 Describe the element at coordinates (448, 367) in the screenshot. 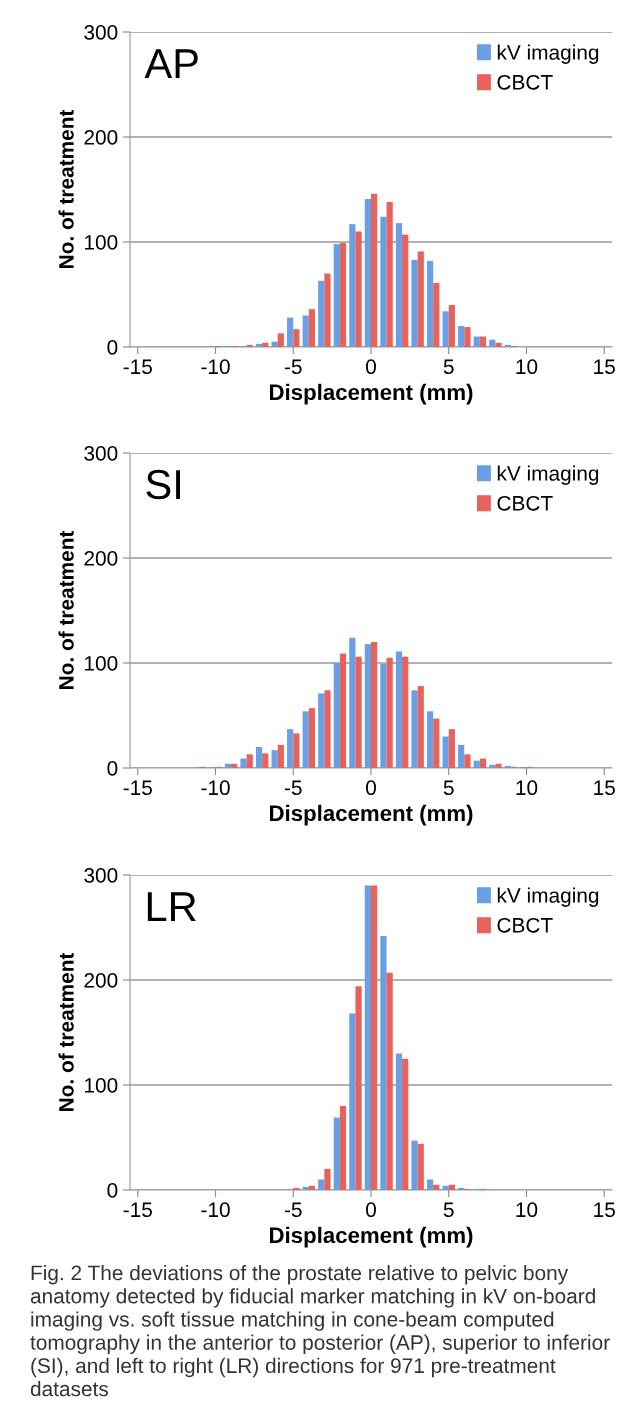

I see `x-tick-label: 5` at that location.